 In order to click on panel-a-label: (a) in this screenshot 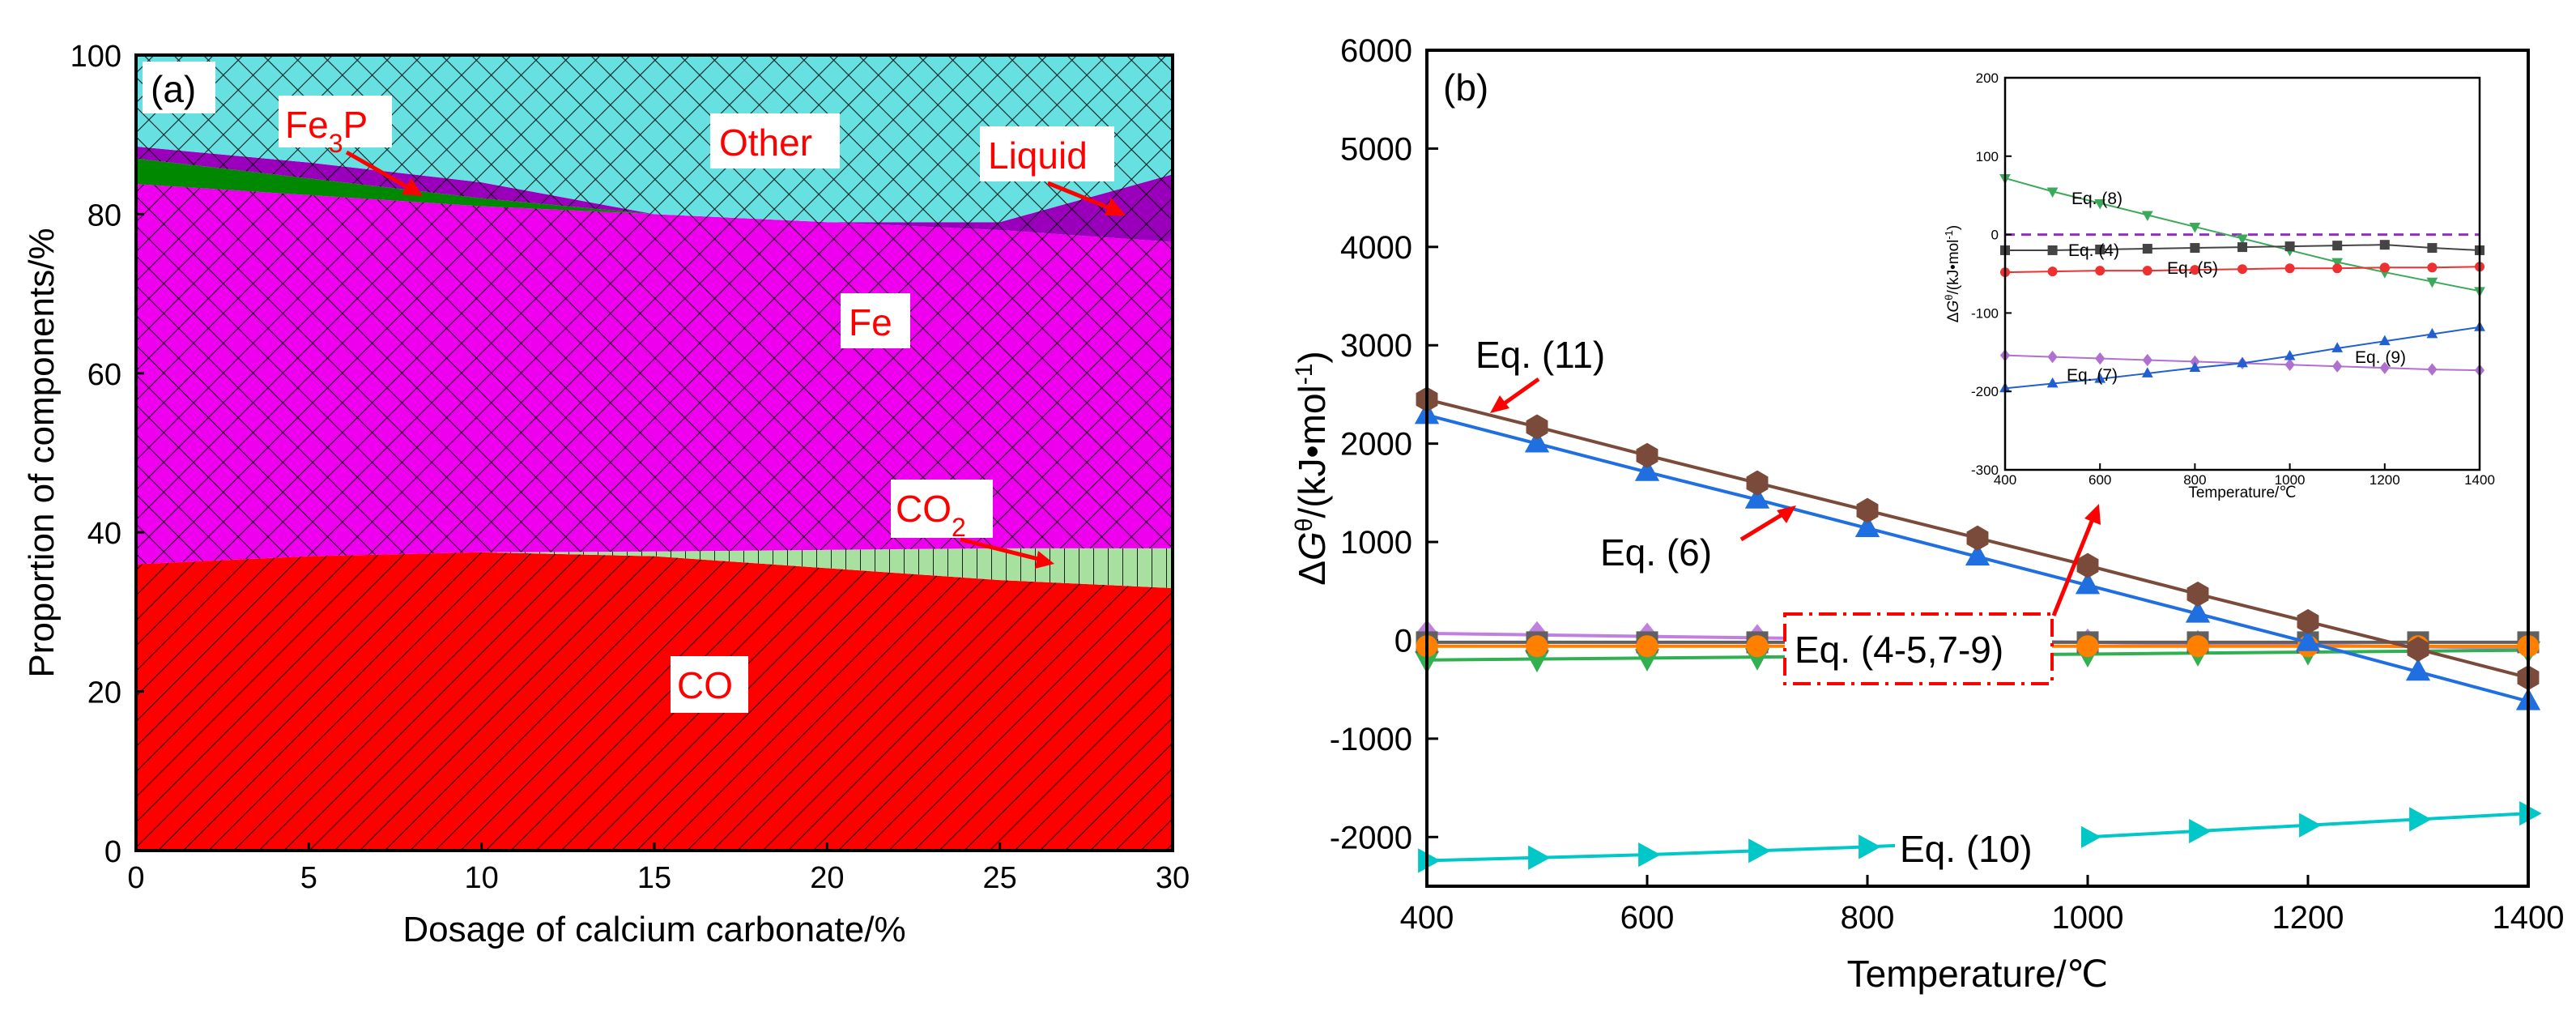, I will do `click(173, 89)`.